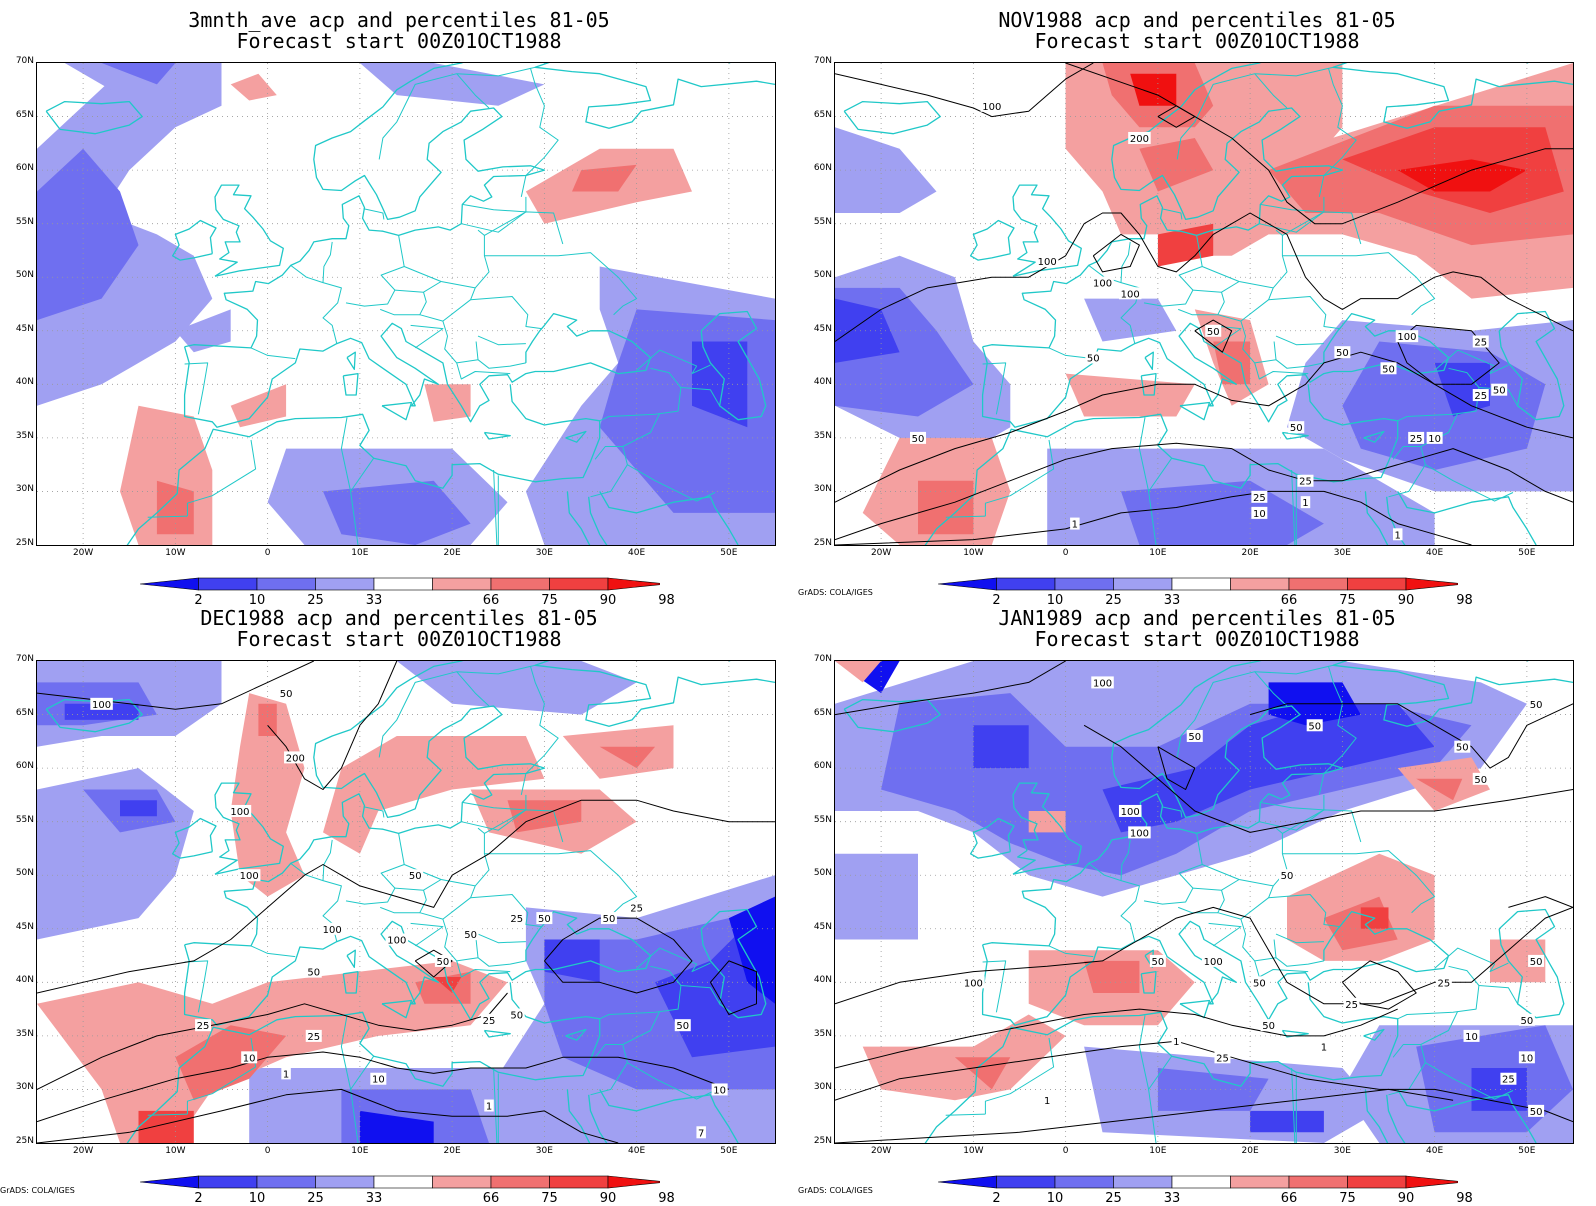 The width and height of the screenshot is (1596, 1206). I want to click on colorbar-label: 33, so click(1172, 600).